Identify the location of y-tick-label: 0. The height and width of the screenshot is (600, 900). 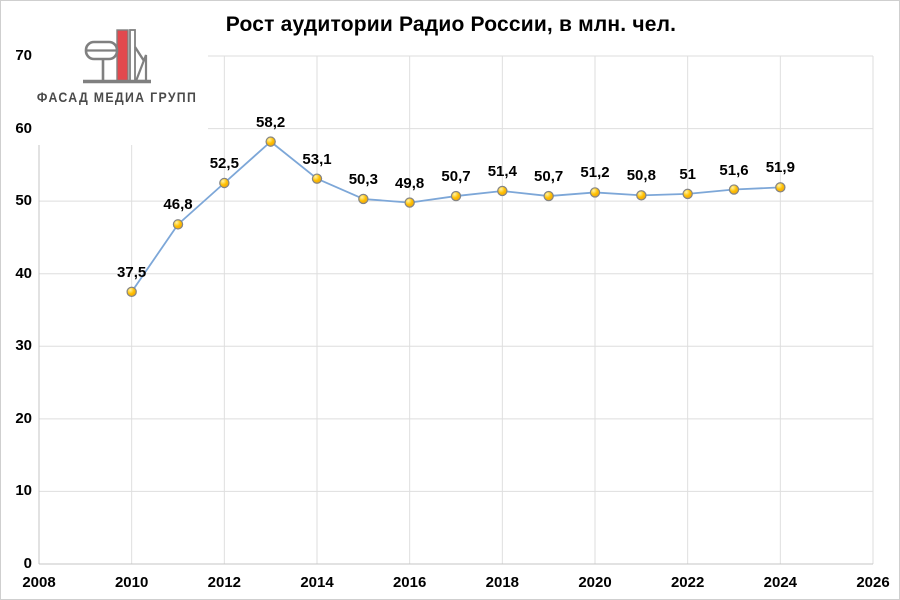
(27, 563).